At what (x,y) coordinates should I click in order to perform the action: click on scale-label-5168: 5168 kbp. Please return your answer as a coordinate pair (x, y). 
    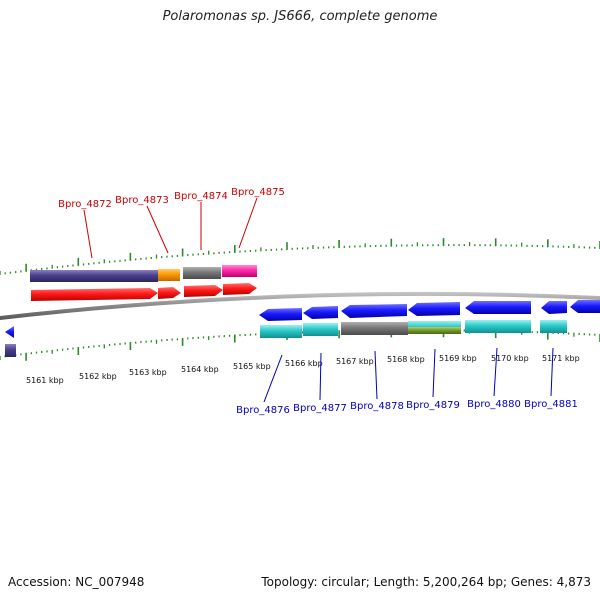
    Looking at the image, I should click on (406, 359).